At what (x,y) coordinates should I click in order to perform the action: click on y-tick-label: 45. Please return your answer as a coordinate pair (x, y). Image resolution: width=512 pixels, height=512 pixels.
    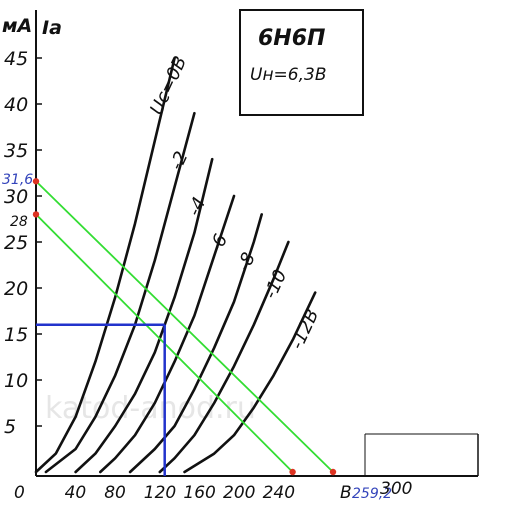
    Looking at the image, I should click on (16, 59).